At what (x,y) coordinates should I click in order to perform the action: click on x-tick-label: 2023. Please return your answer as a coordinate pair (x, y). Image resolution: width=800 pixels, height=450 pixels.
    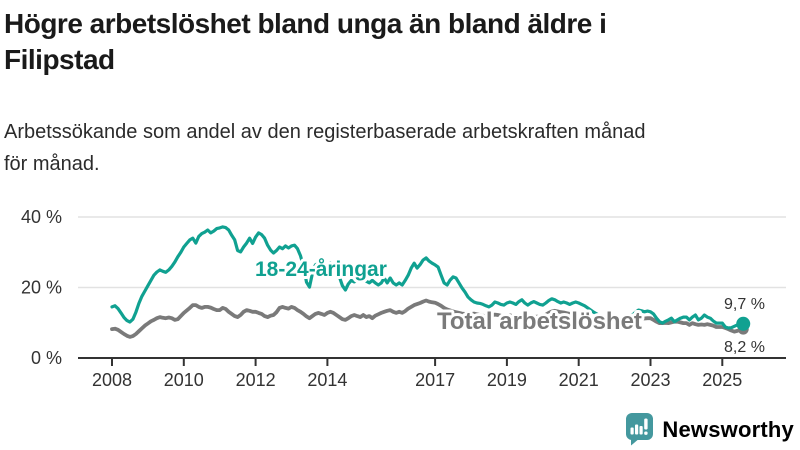
    Looking at the image, I should click on (650, 380).